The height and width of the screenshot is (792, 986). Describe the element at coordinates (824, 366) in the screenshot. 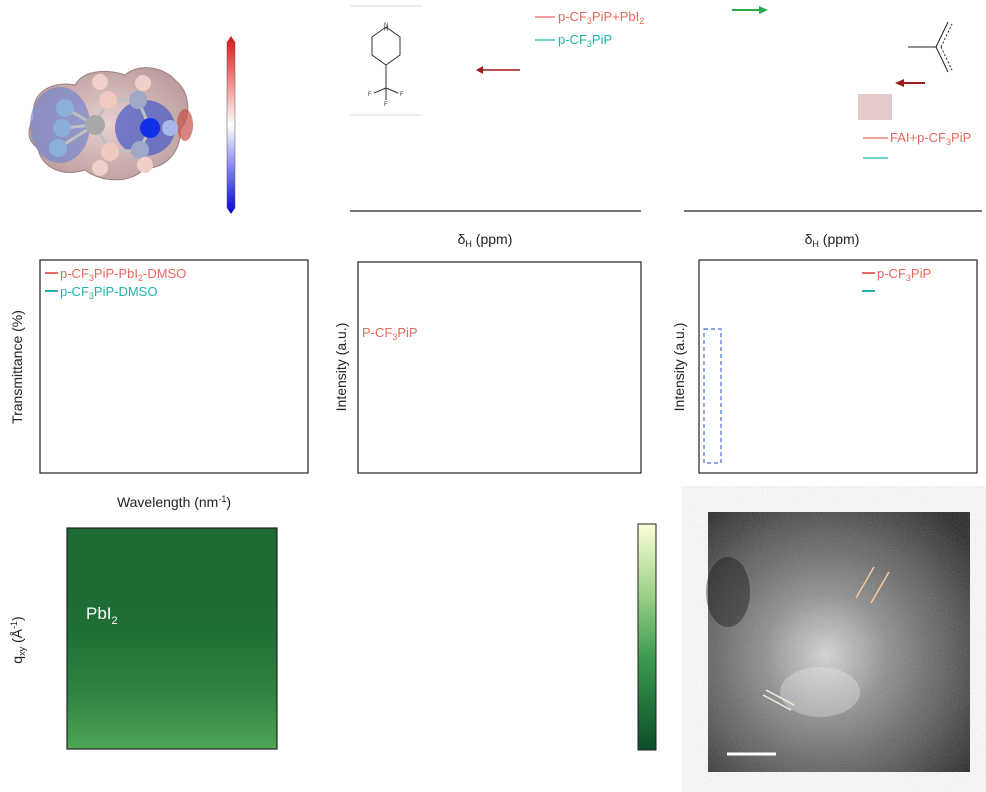

I see `panel-f: p-CF3PiP Intensity (a.u.)` at that location.